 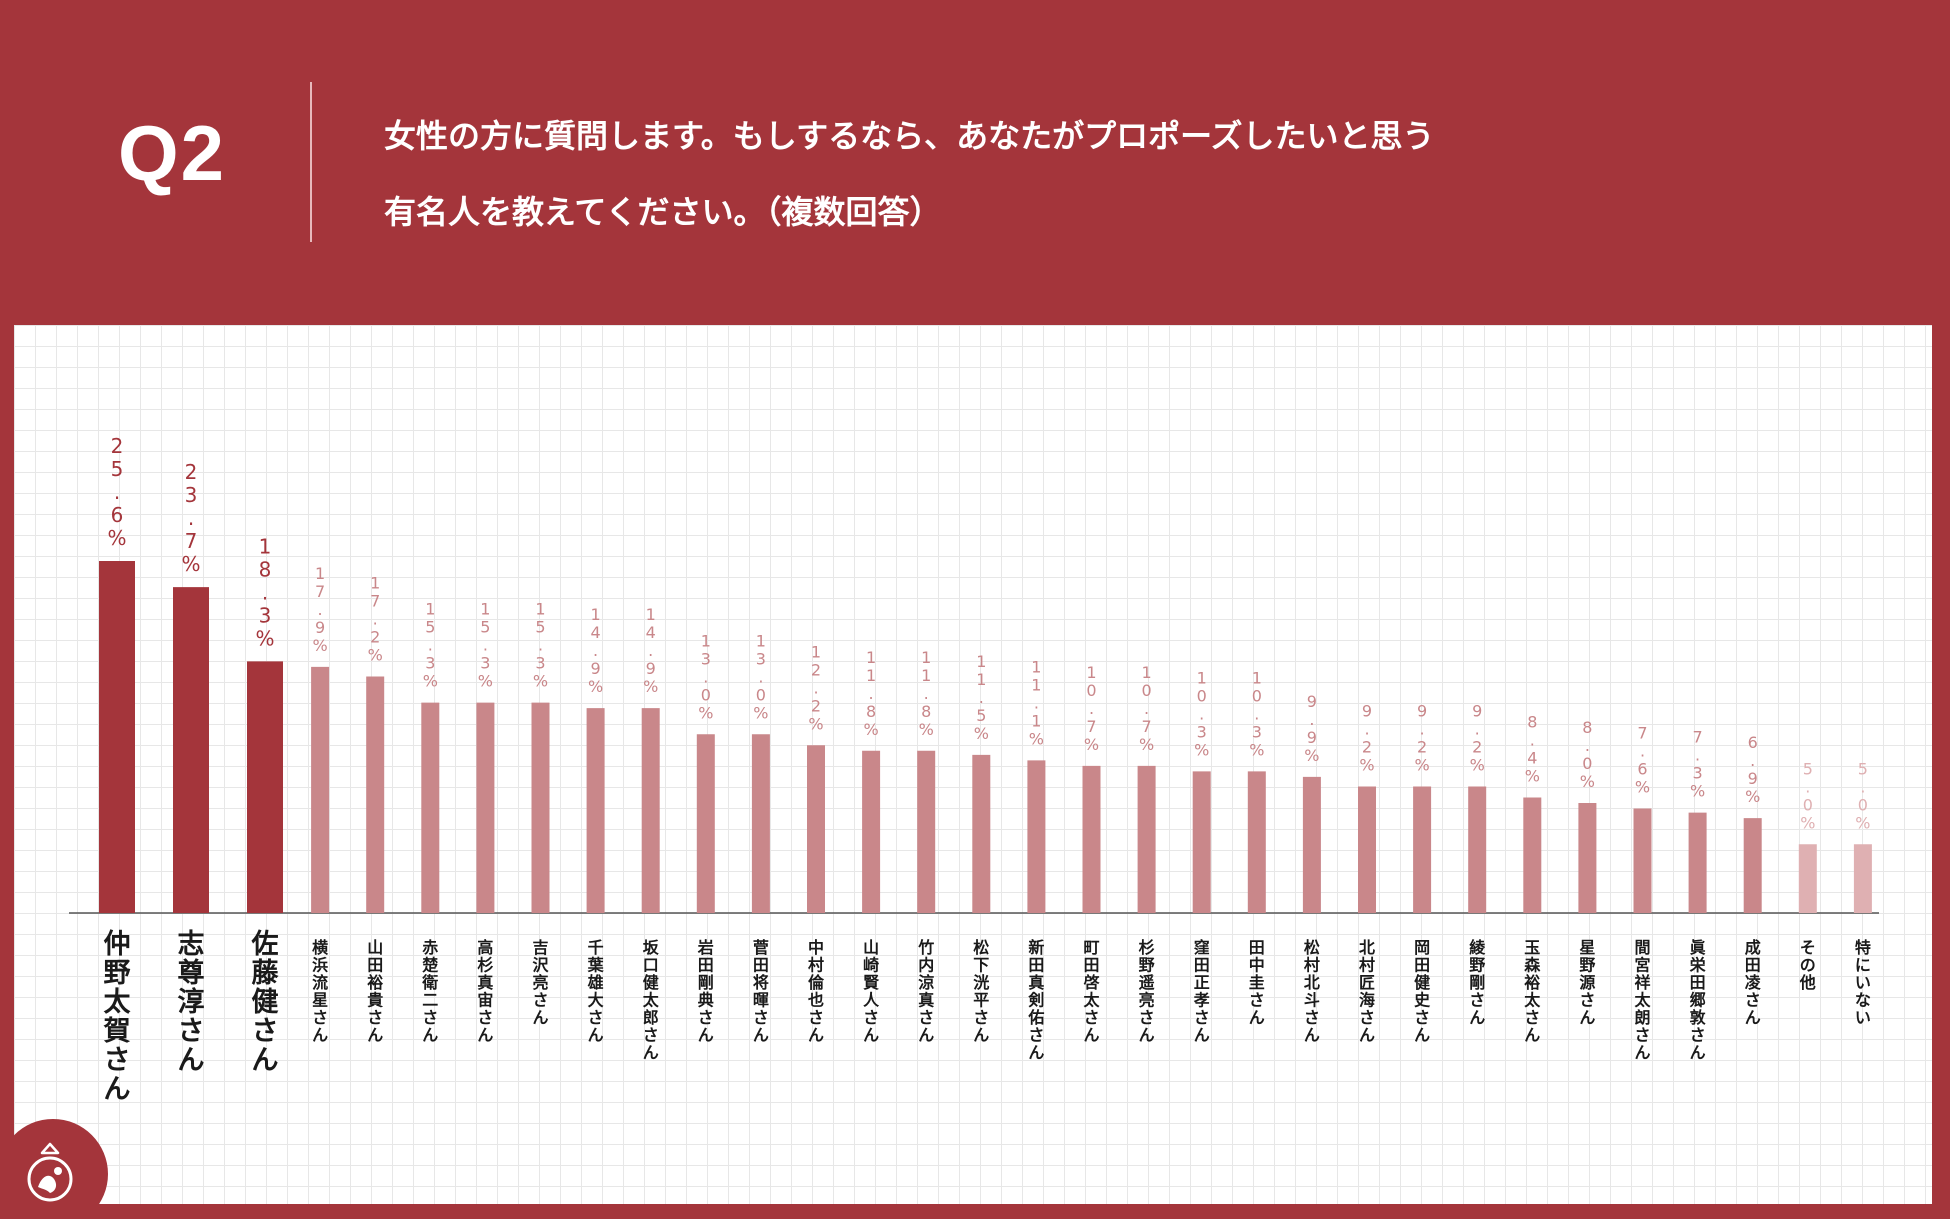 What do you see at coordinates (705, 991) in the screenshot?
I see `category-label: 岩田剛典さん` at bounding box center [705, 991].